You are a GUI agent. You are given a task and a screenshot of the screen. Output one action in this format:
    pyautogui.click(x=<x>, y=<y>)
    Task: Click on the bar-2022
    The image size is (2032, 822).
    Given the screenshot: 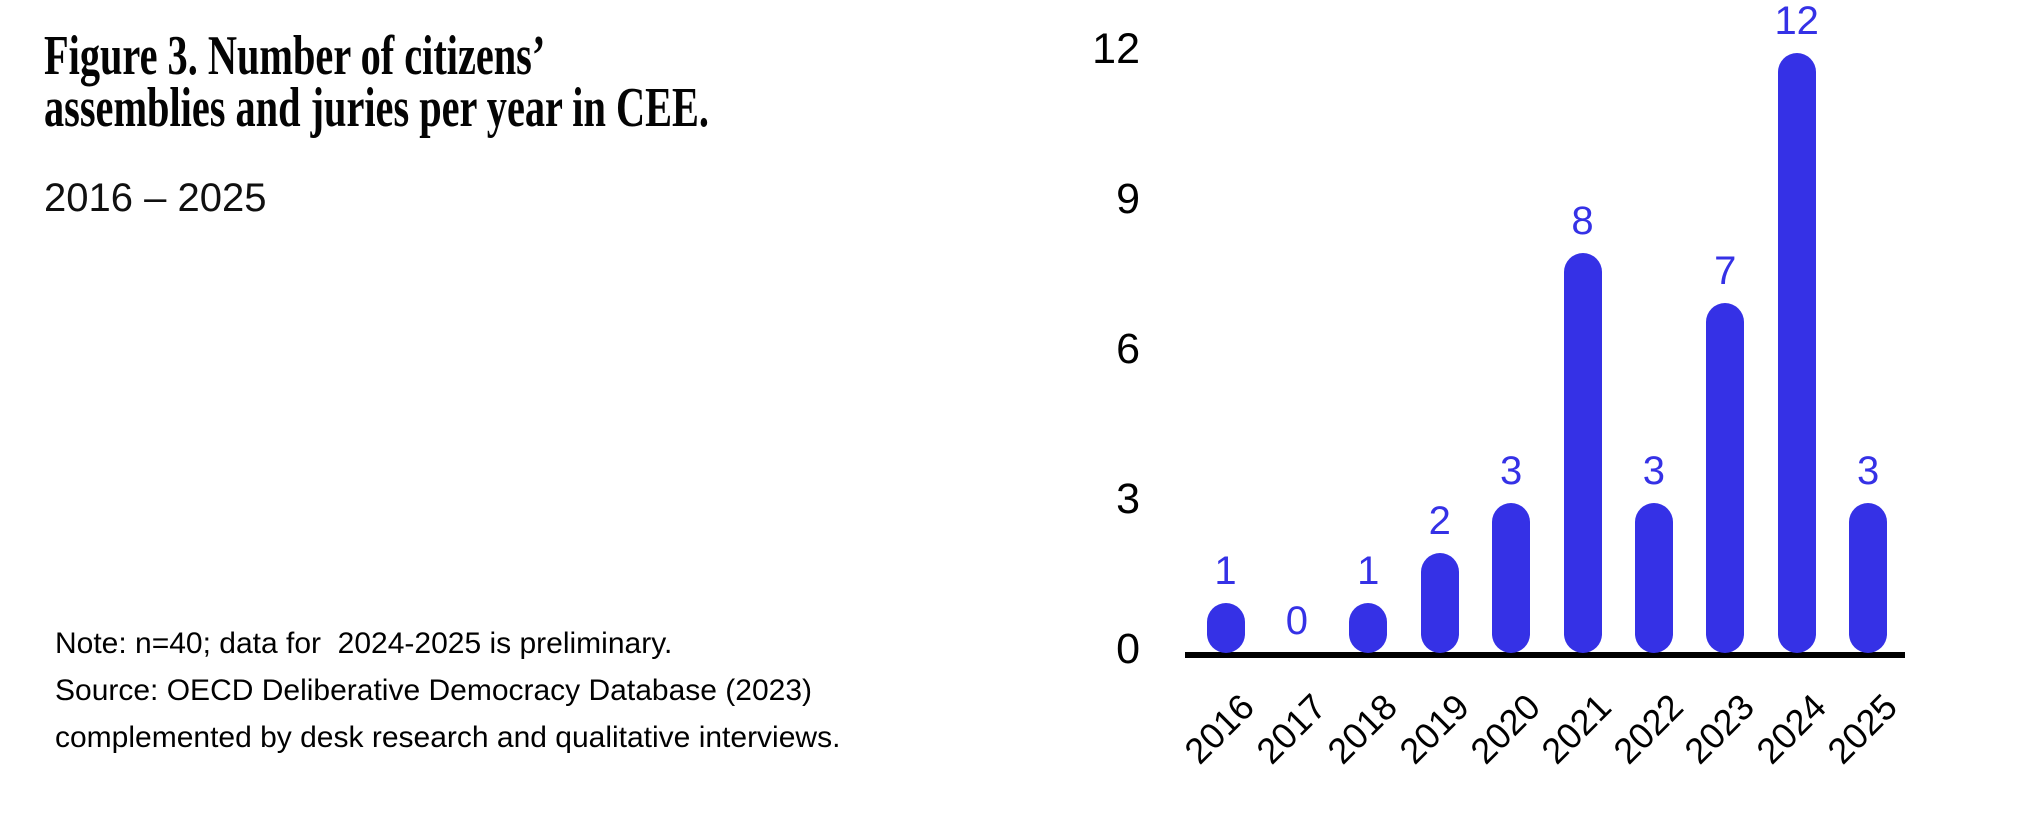 What is the action you would take?
    pyautogui.click(x=1653, y=578)
    